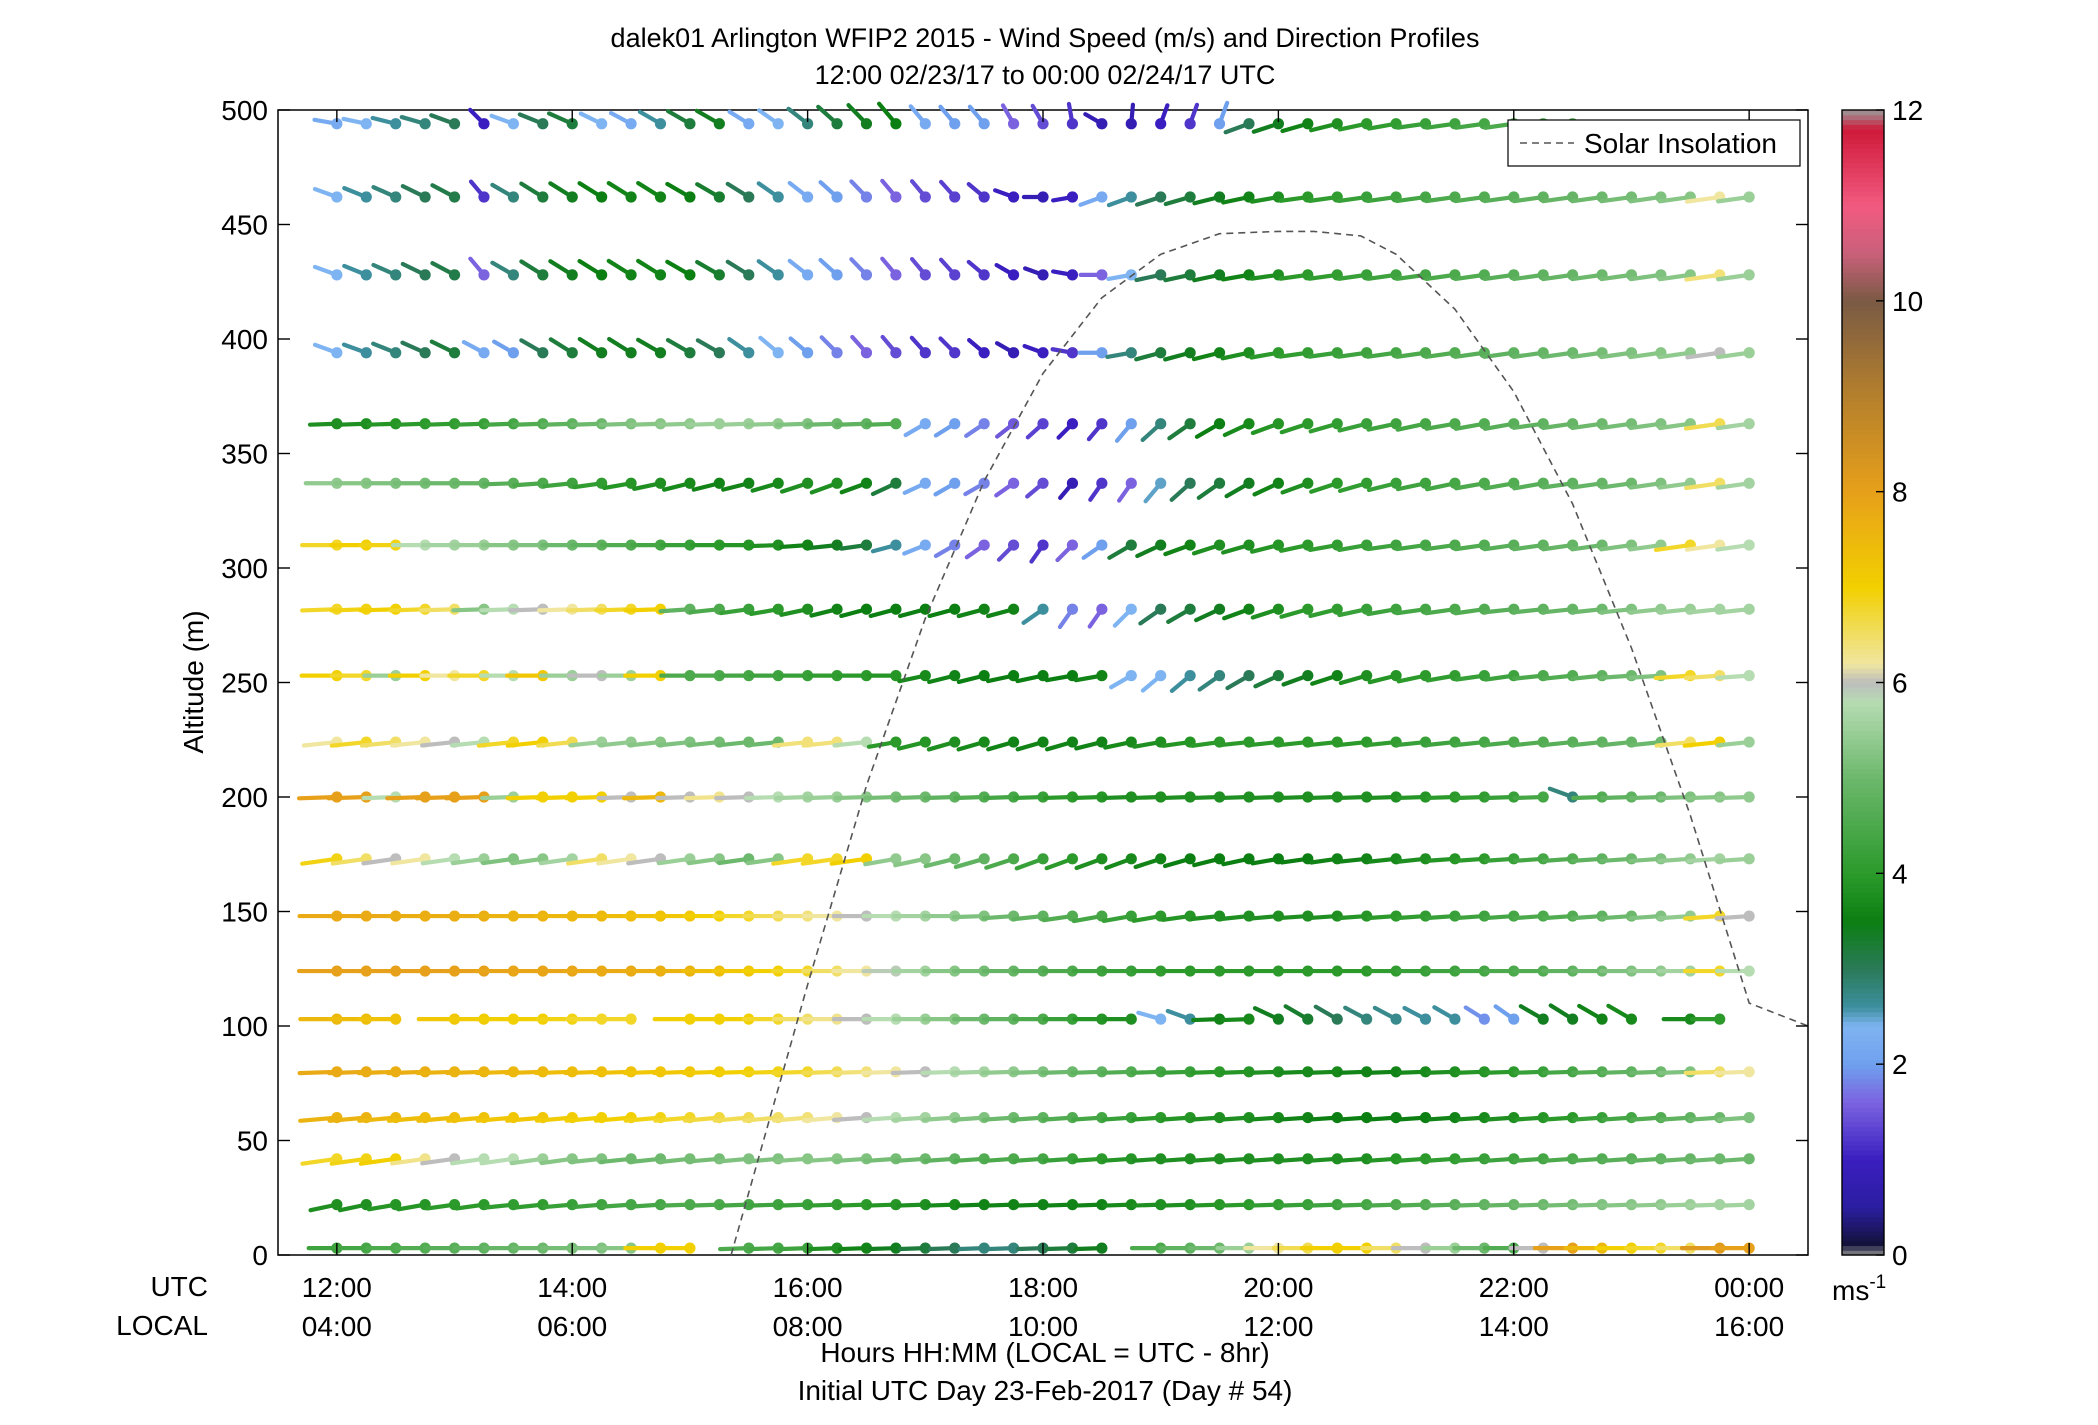 This screenshot has width=2098, height=1425. I want to click on x-tick-label-utc: 18:00, so click(1043, 1287).